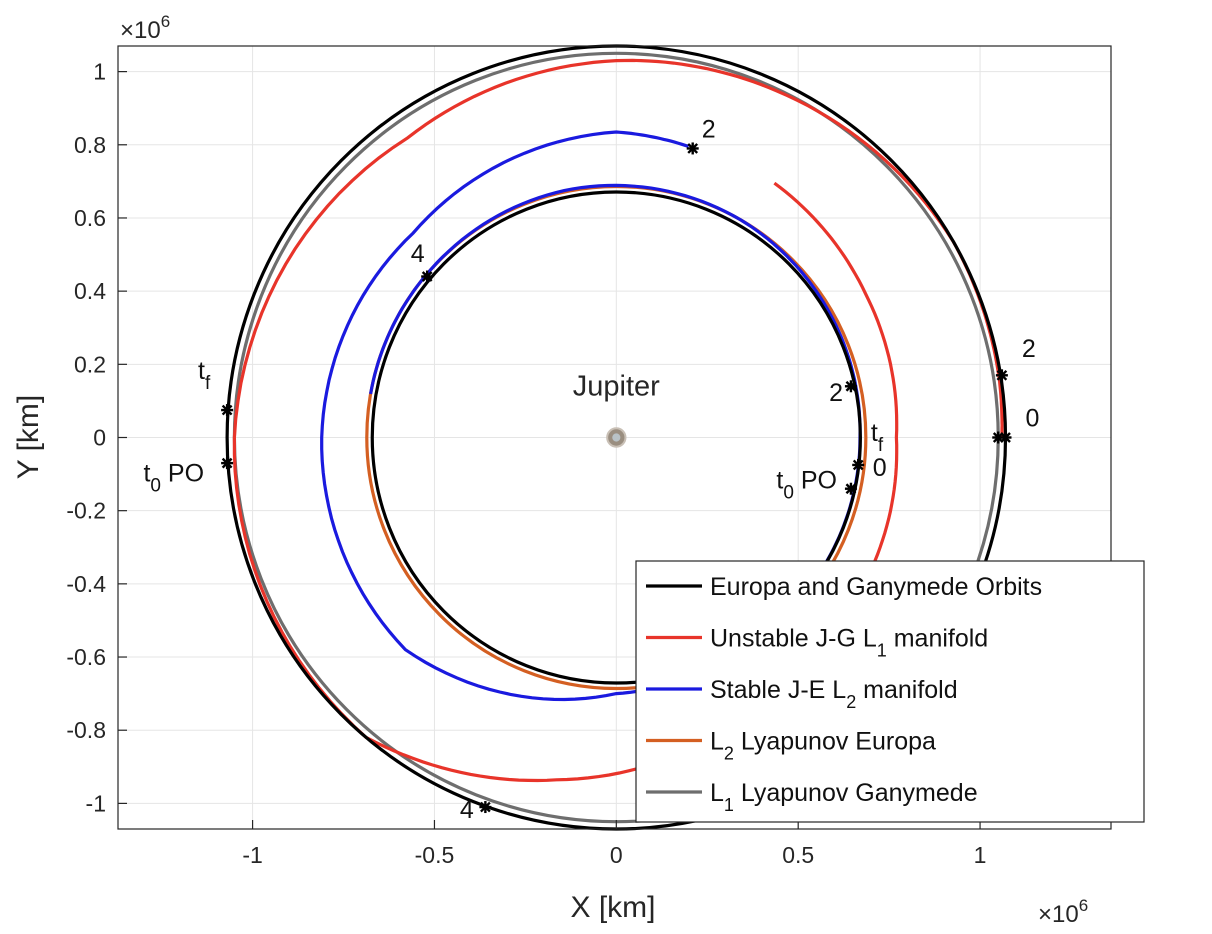 This screenshot has width=1212, height=934. What do you see at coordinates (140, 30) in the screenshot?
I see `y-exponent-base: ×10` at bounding box center [140, 30].